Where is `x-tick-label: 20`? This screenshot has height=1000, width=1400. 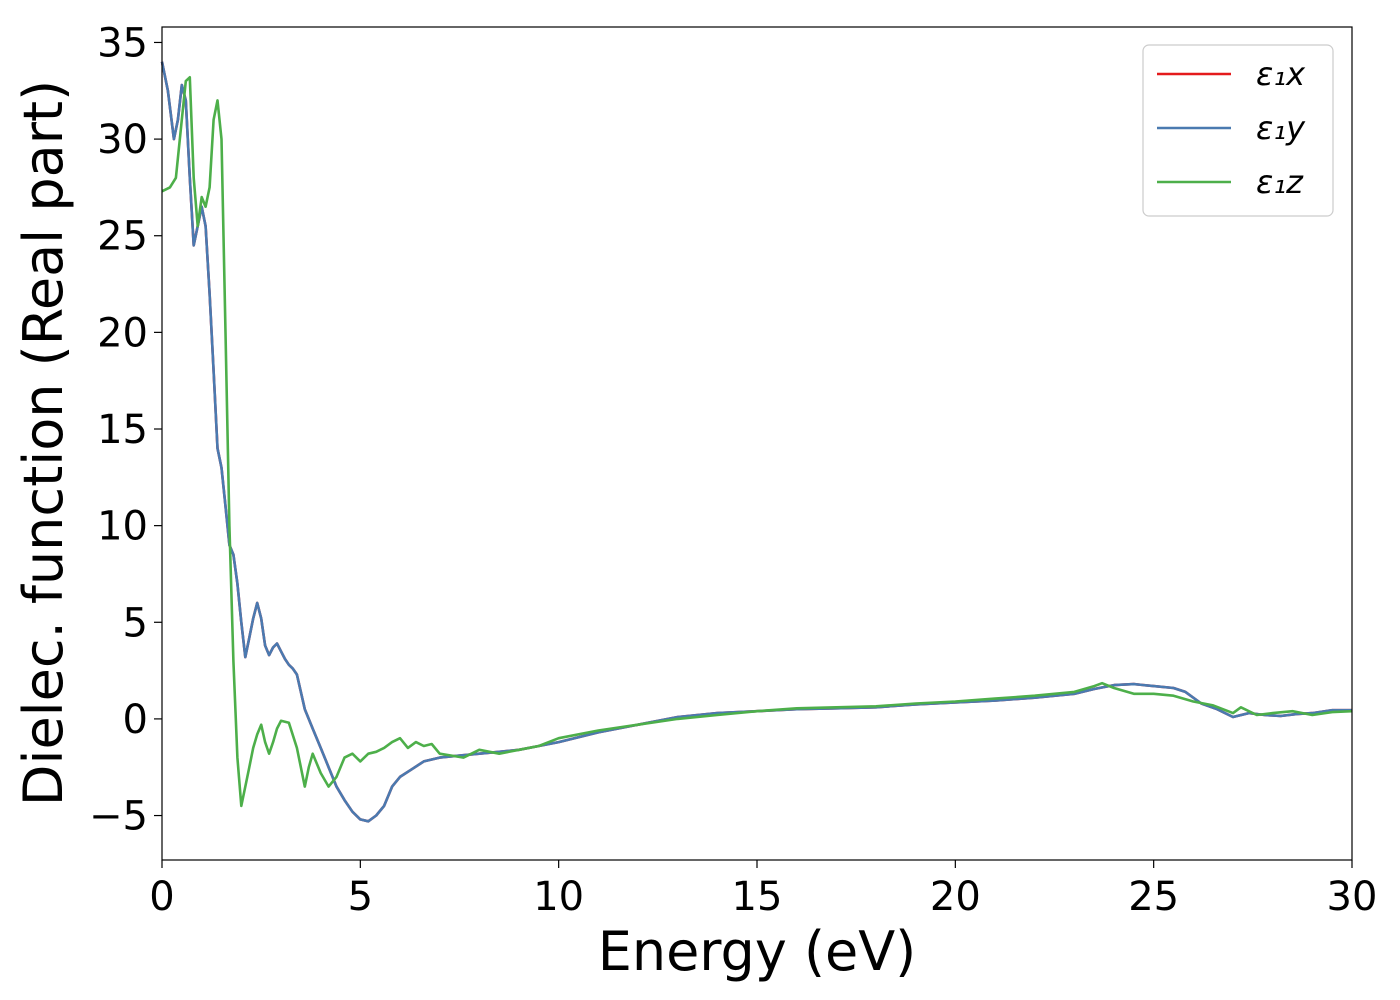
x-tick-label: 20 is located at coordinates (955, 897).